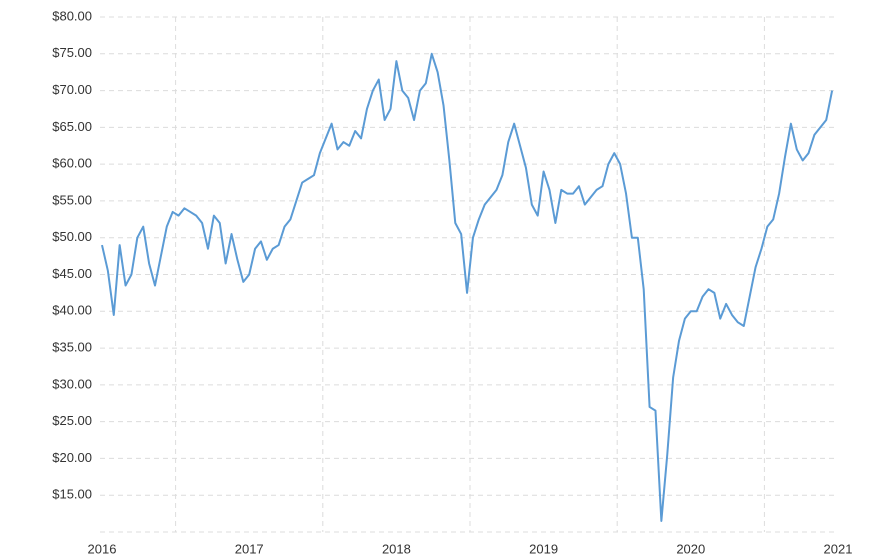 Image resolution: width=888 pixels, height=560 pixels. I want to click on y-tick-label: $45.00, so click(72, 273).